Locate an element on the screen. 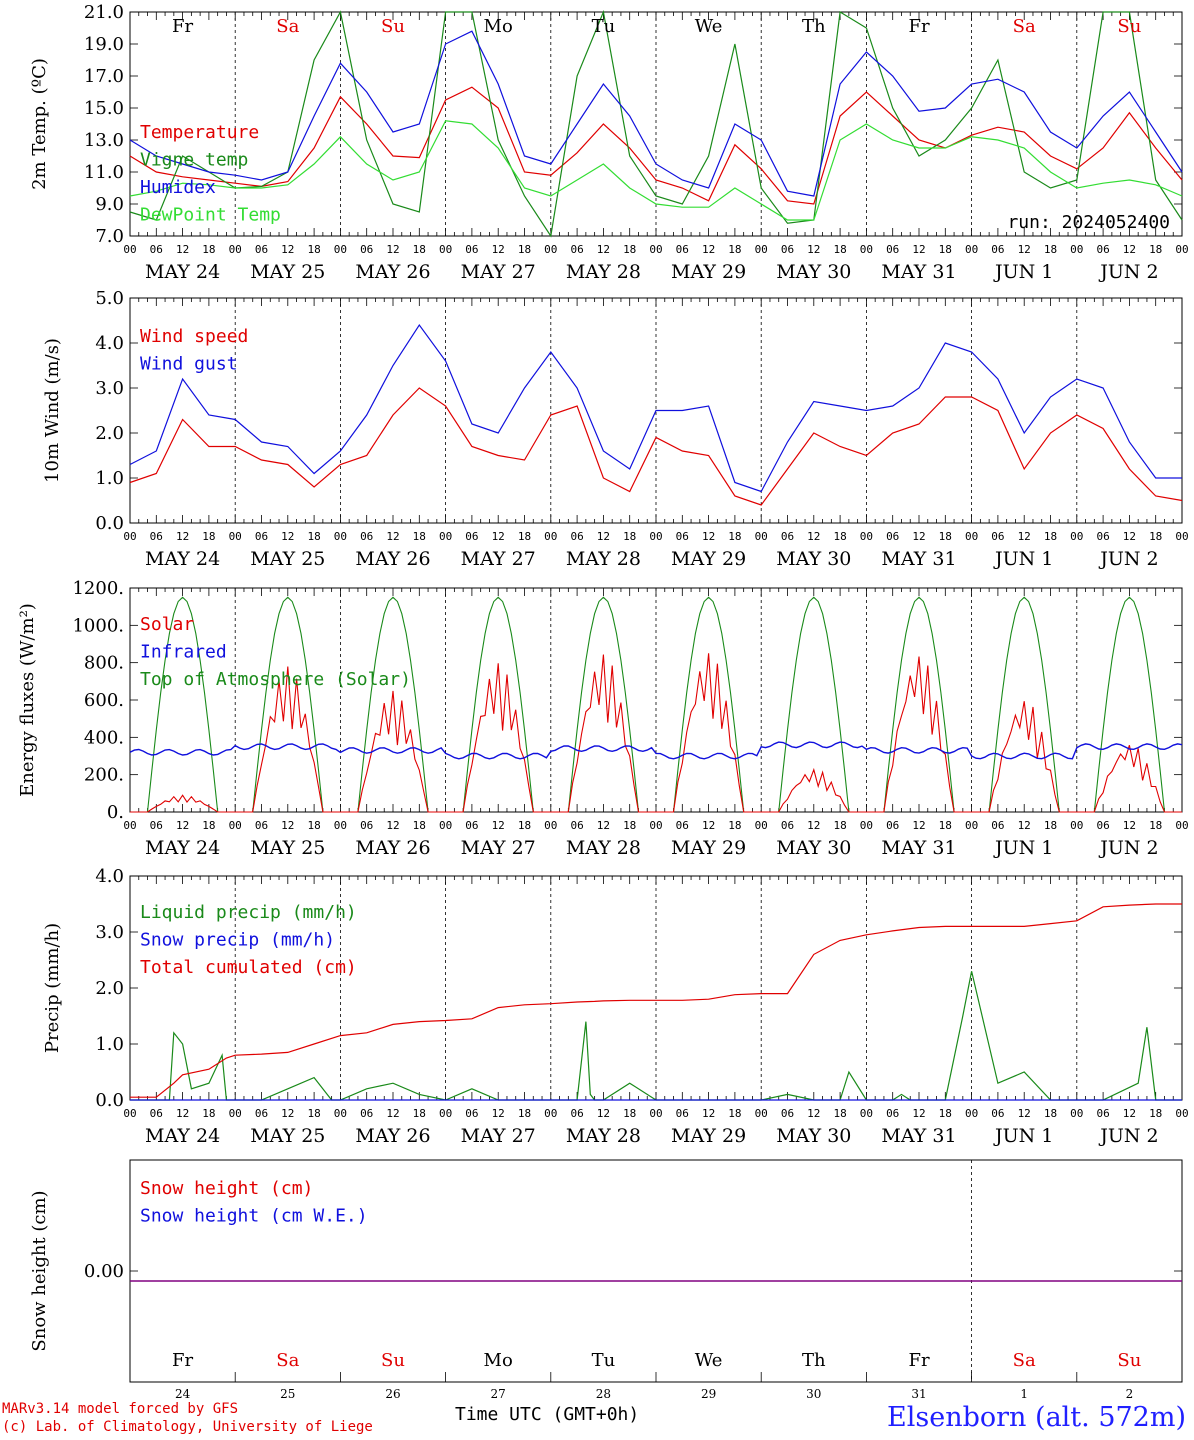 The width and height of the screenshot is (1194, 1440). y-tick-label: 11.0 is located at coordinates (104, 172).